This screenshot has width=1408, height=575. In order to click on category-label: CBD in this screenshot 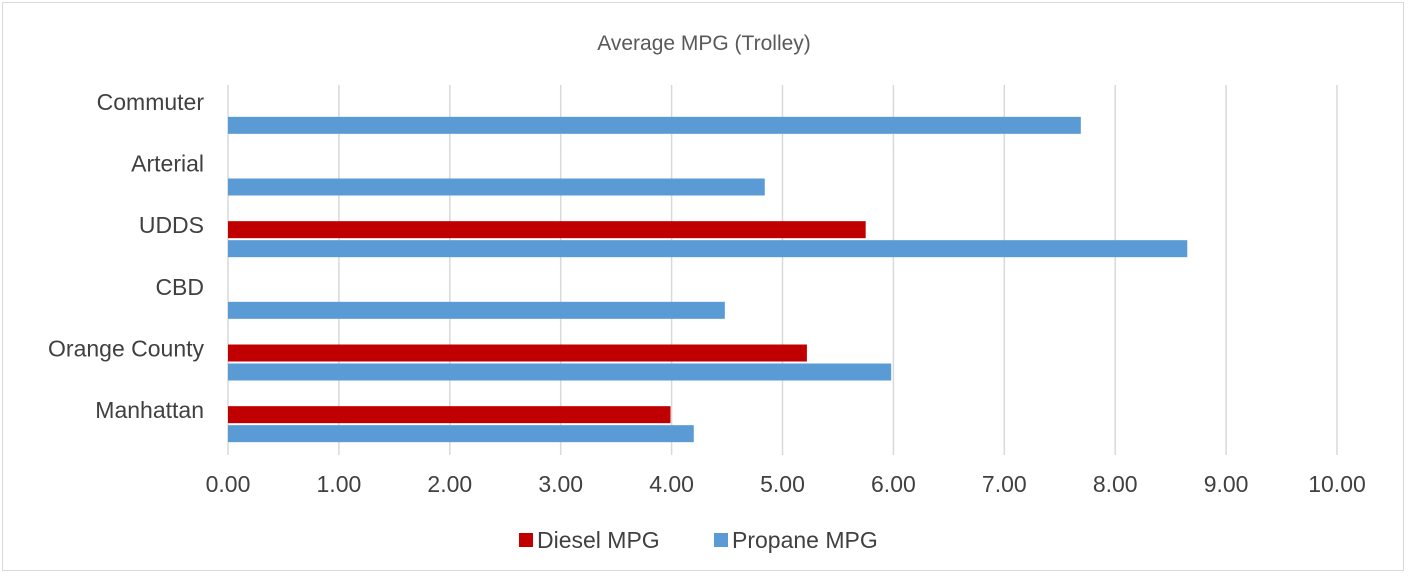, I will do `click(179, 287)`.